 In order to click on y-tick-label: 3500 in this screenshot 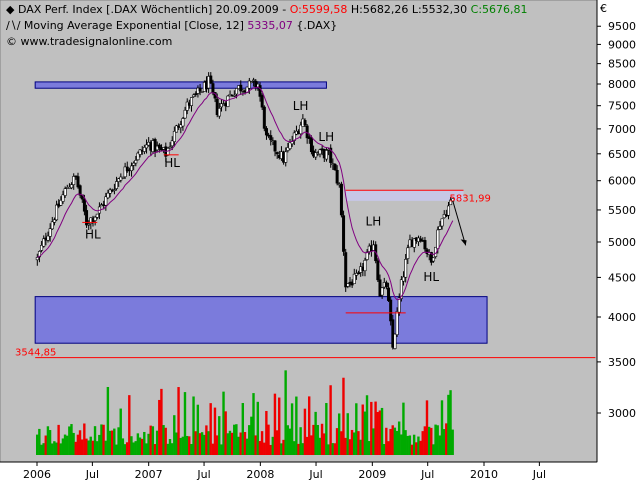, I will do `click(622, 362)`.